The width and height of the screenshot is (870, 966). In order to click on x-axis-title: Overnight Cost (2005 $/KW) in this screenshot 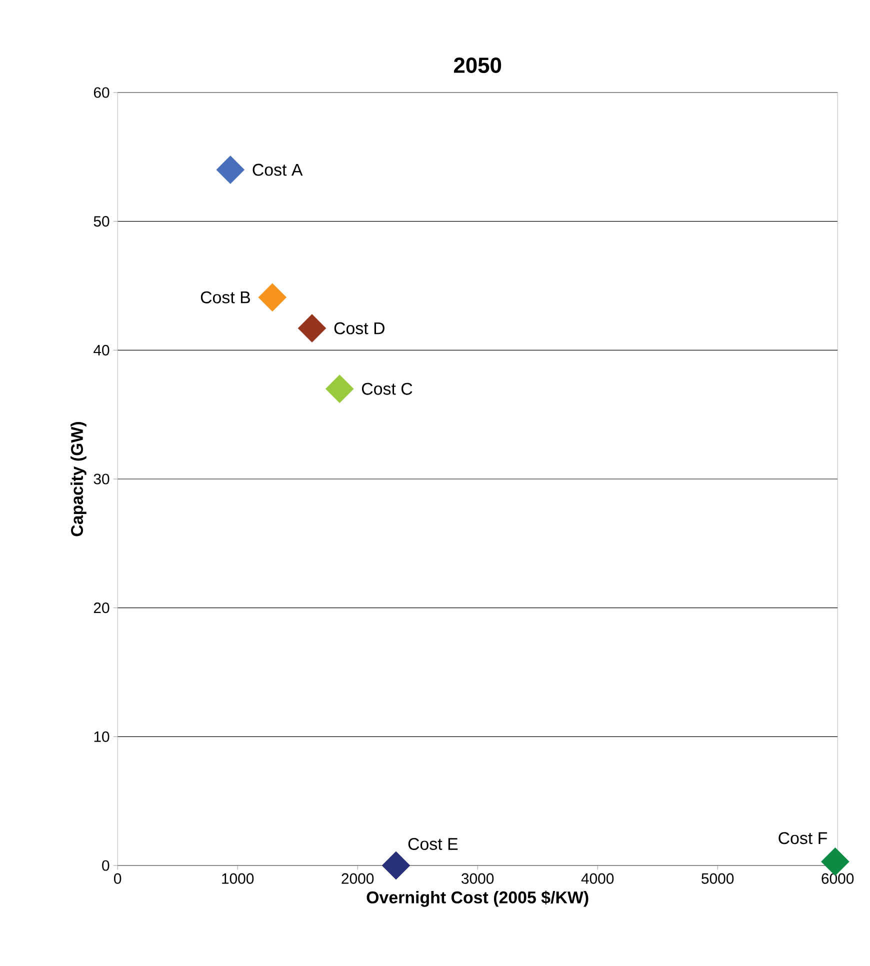, I will do `click(477, 898)`.